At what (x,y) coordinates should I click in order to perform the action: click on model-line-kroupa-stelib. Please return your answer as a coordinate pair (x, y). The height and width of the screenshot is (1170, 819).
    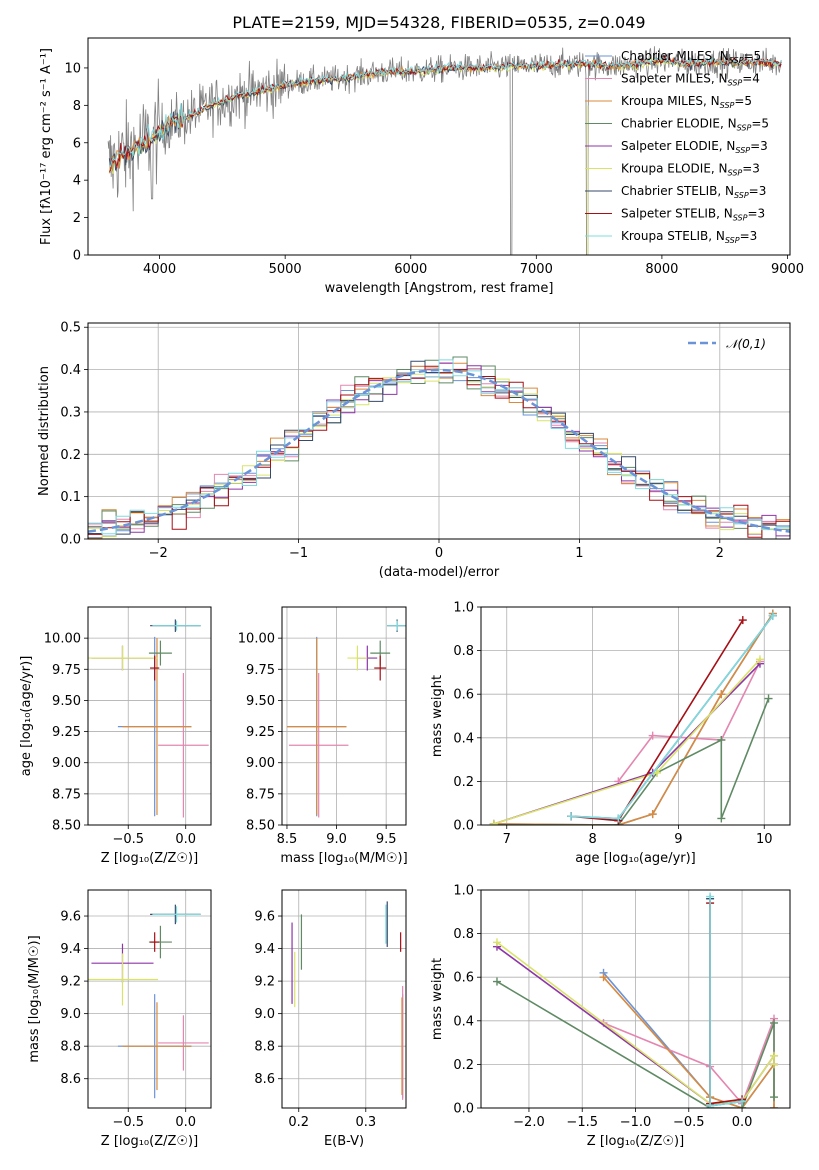
    Looking at the image, I should click on (445, 112).